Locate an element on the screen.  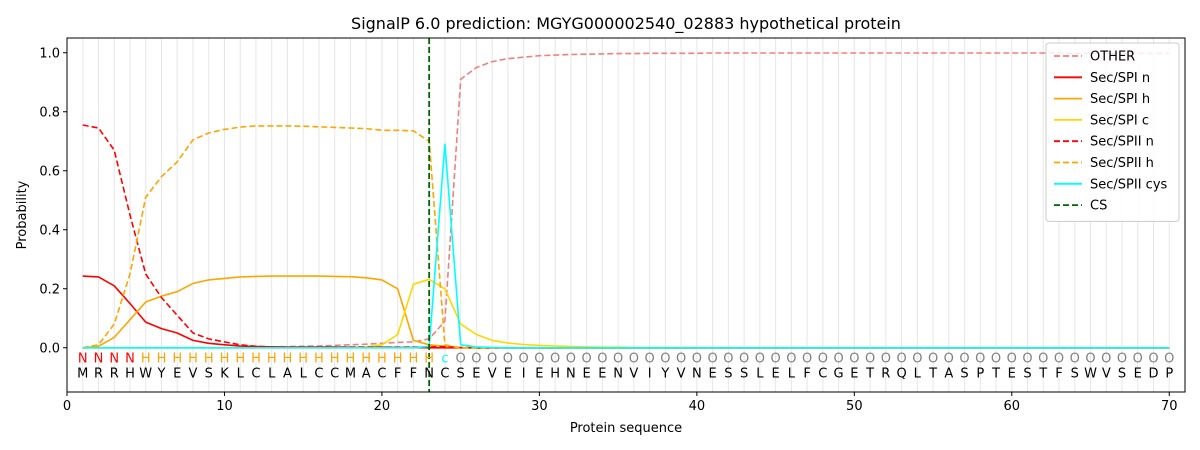
x-tick-label: 60 is located at coordinates (1012, 406).